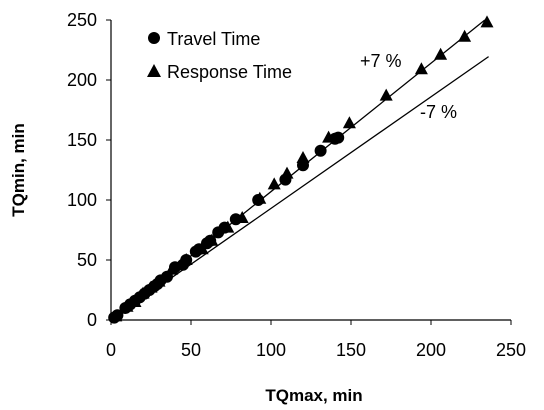 The width and height of the screenshot is (544, 410). Describe the element at coordinates (229, 72) in the screenshot. I see `legend-response-time: Response Time` at that location.